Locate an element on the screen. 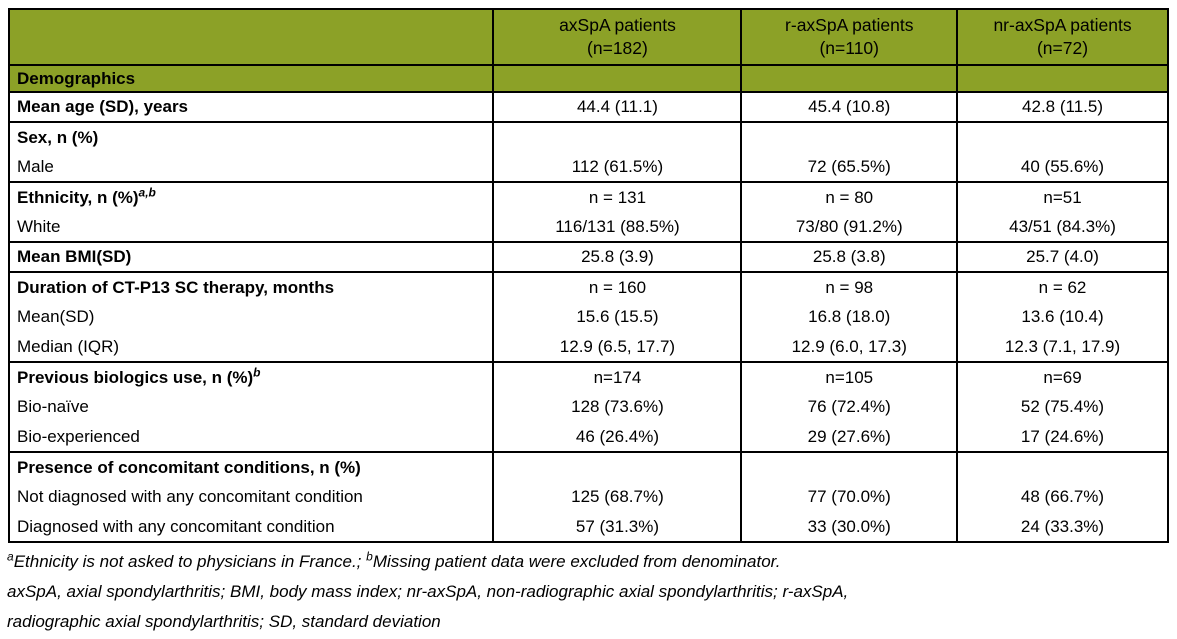  data-cell: n=105 is located at coordinates (849, 376).